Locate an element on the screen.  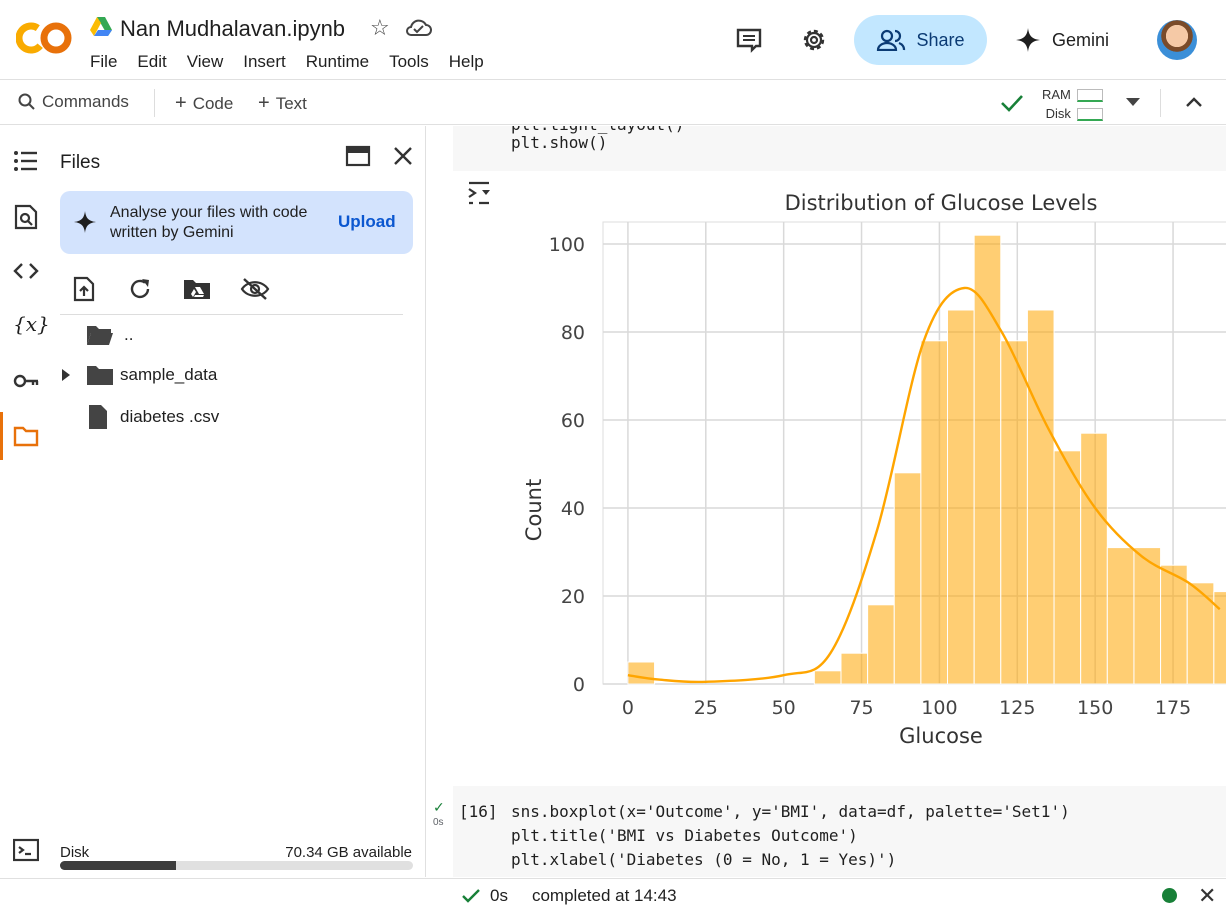
disk-usage-fill is located at coordinates (118, 865).